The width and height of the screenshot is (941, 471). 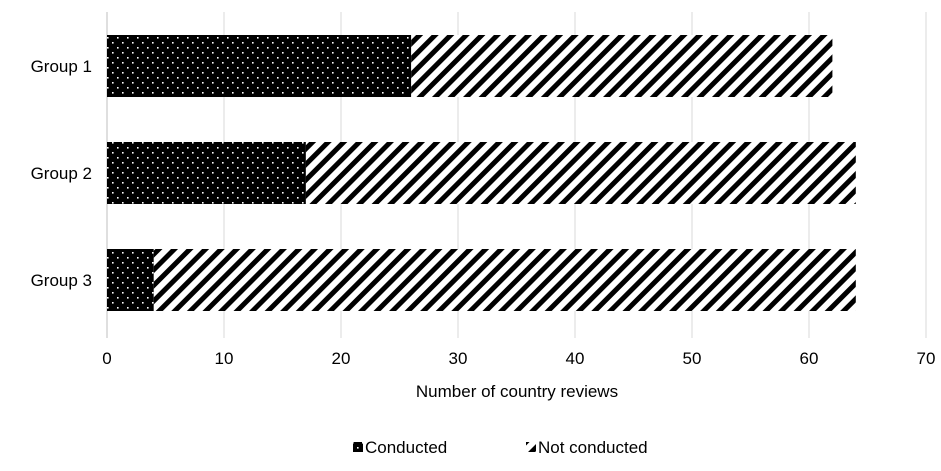 I want to click on x-tick-label: 40, so click(x=575, y=358).